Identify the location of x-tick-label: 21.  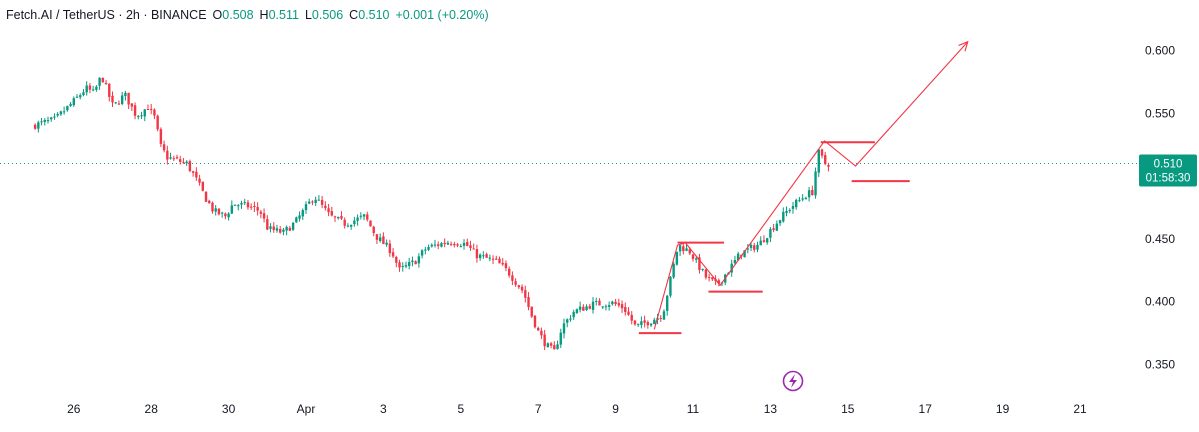
(1080, 409).